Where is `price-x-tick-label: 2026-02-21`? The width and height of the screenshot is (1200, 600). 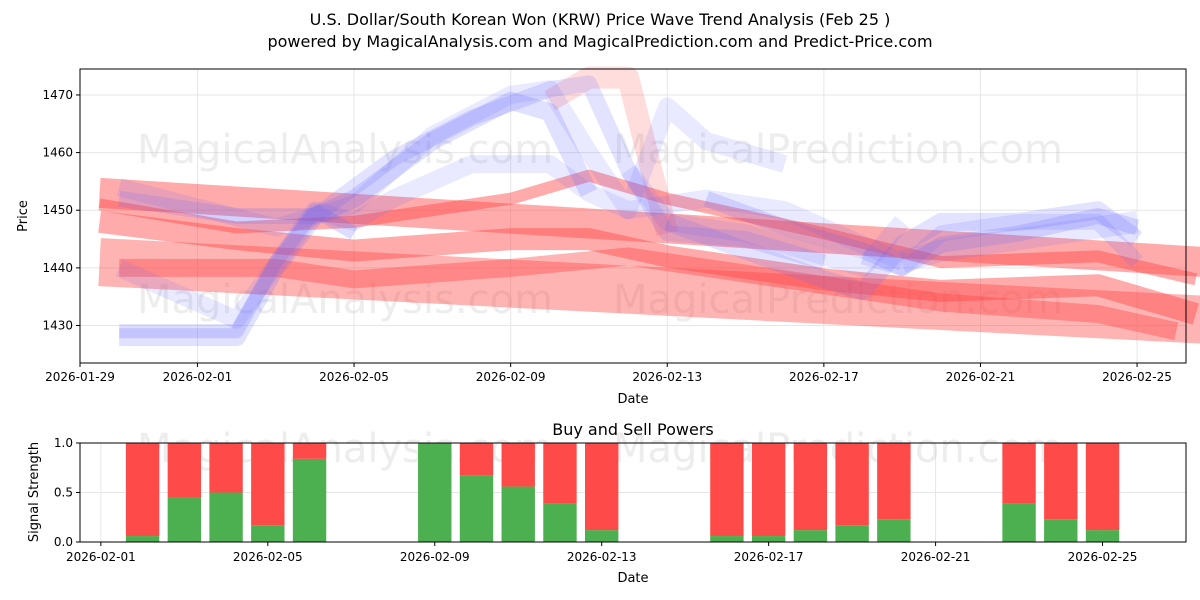
price-x-tick-label: 2026-02-21 is located at coordinates (981, 377).